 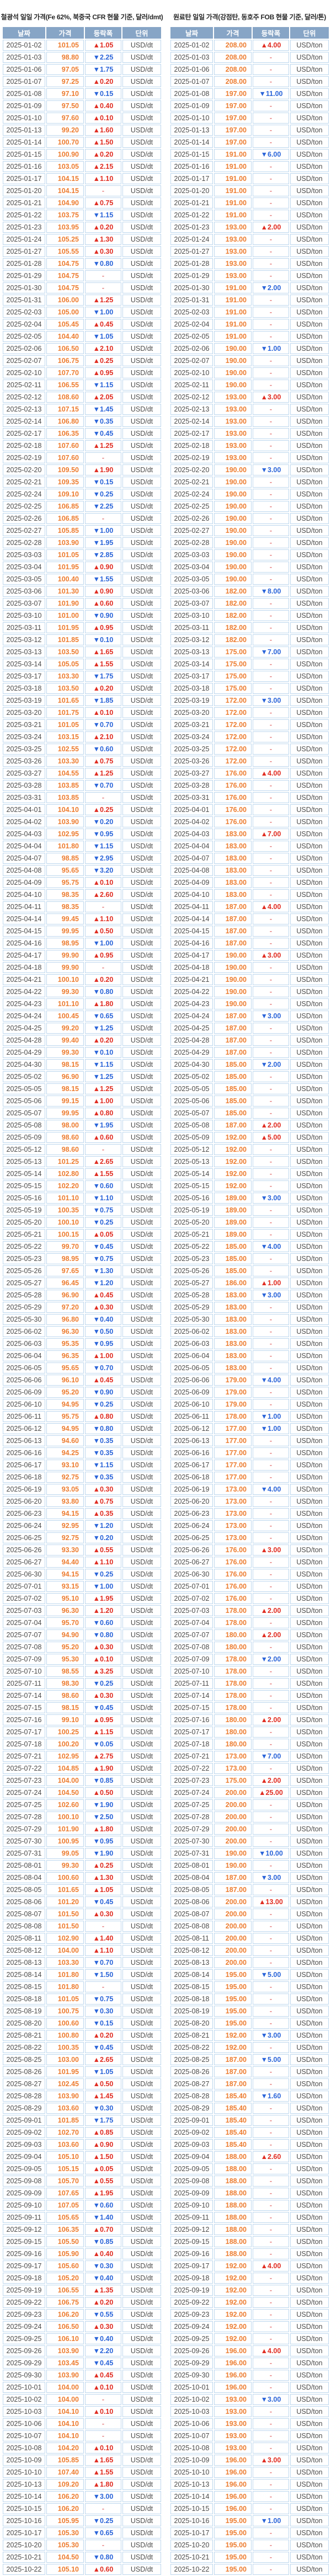 I want to click on date-cell: 2025-09-23, so click(x=24, y=2314).